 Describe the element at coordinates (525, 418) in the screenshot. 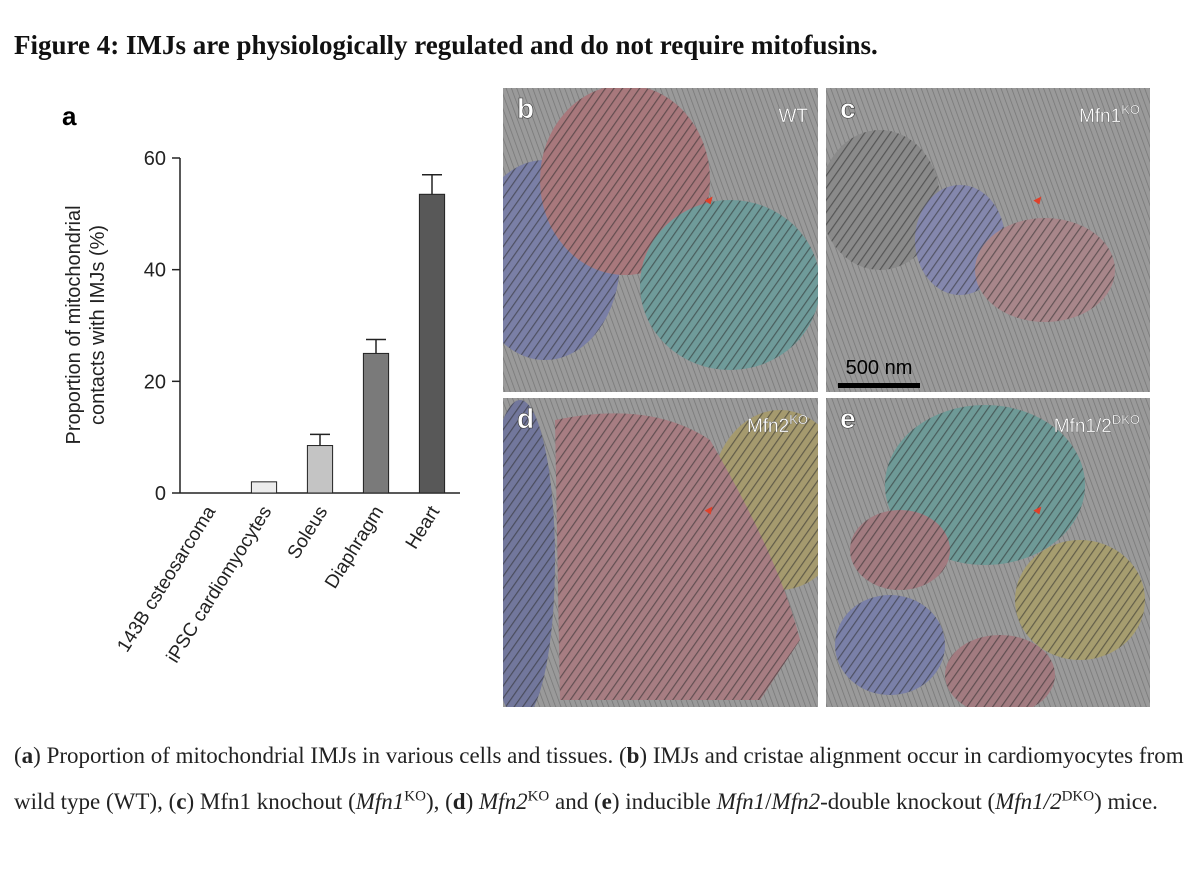

I see `panel-letter: d` at that location.